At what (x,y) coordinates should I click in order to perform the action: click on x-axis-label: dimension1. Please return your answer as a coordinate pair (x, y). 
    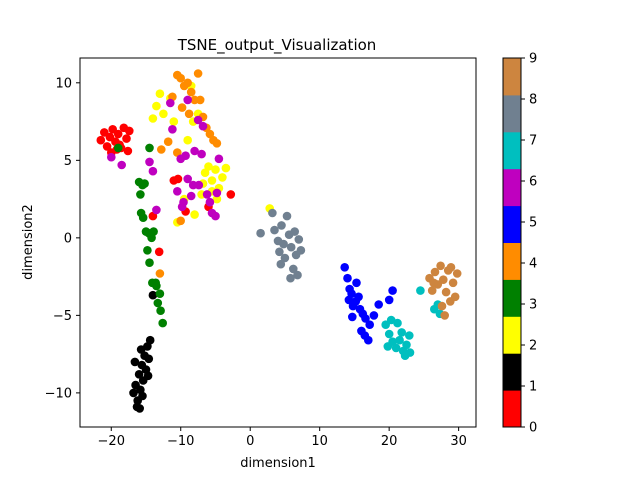
    Looking at the image, I should click on (278, 463).